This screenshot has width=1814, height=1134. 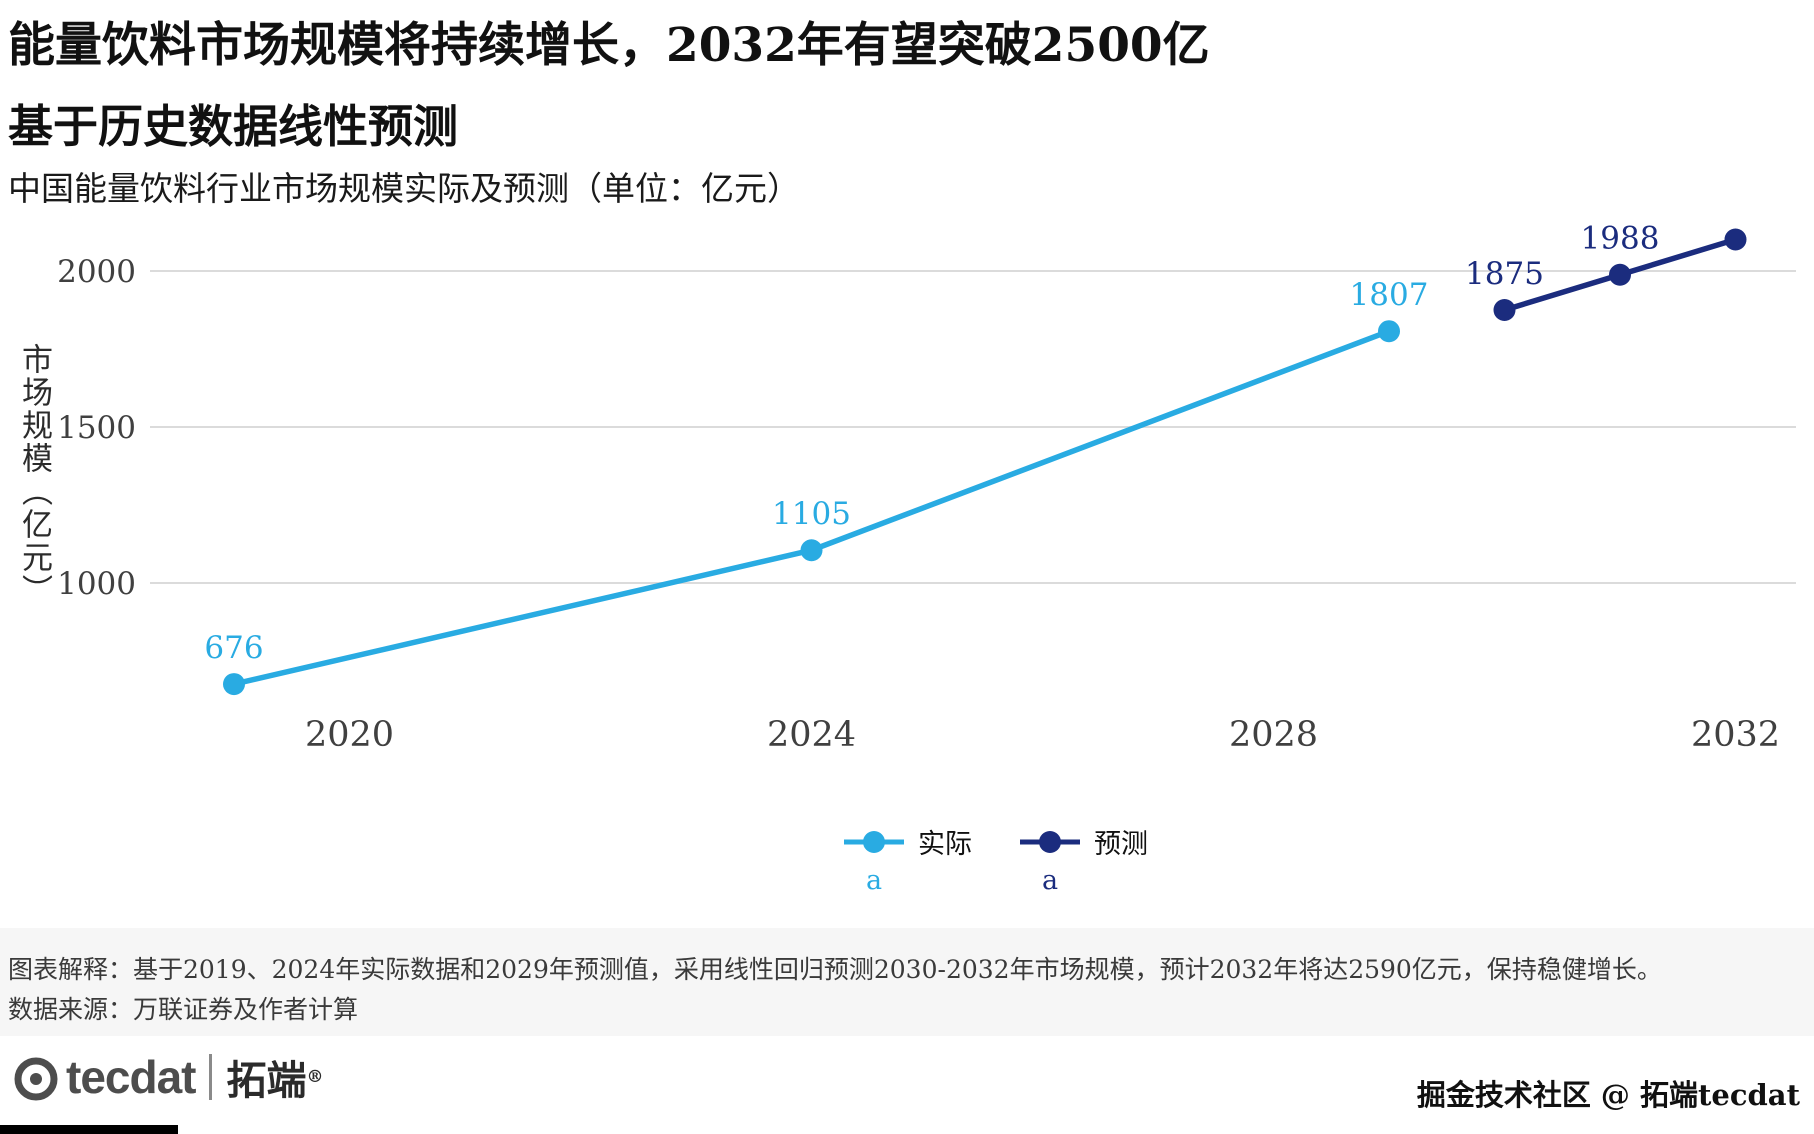 What do you see at coordinates (1504, 274) in the screenshot?
I see `data-point-label: 1875` at bounding box center [1504, 274].